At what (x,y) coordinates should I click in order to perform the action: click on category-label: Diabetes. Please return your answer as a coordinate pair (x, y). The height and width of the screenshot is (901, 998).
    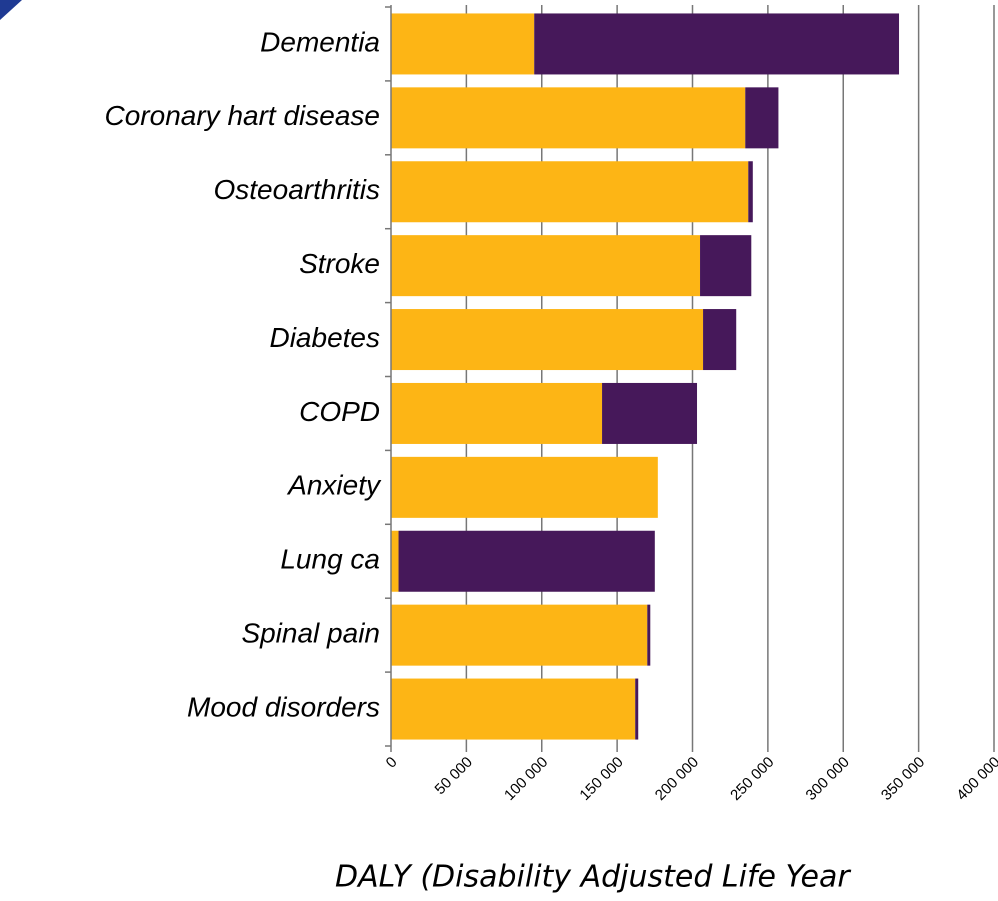
    Looking at the image, I should click on (324, 337).